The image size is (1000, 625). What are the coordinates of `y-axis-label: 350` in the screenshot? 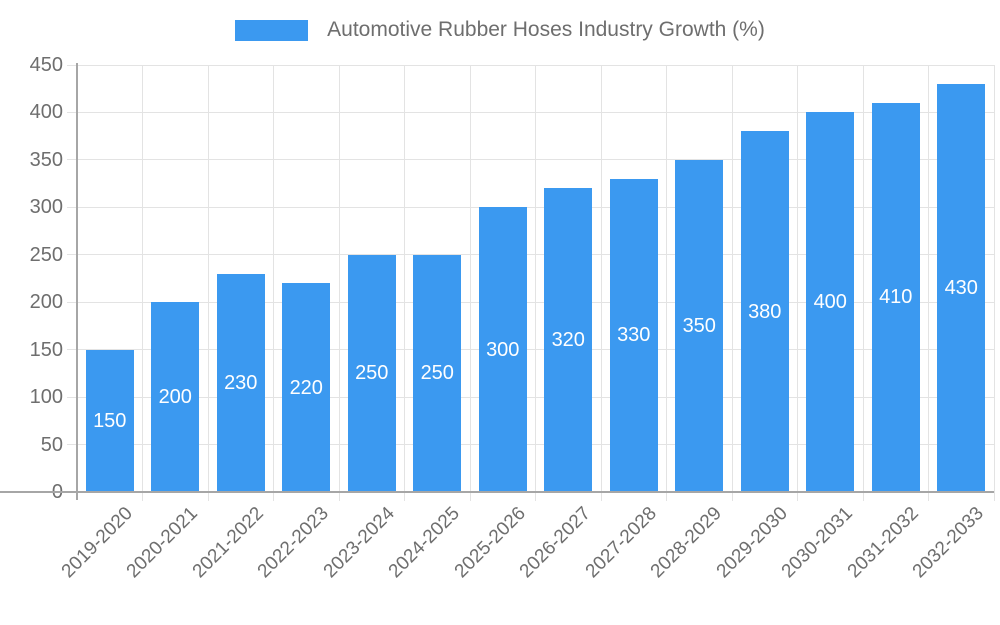 It's located at (46, 159).